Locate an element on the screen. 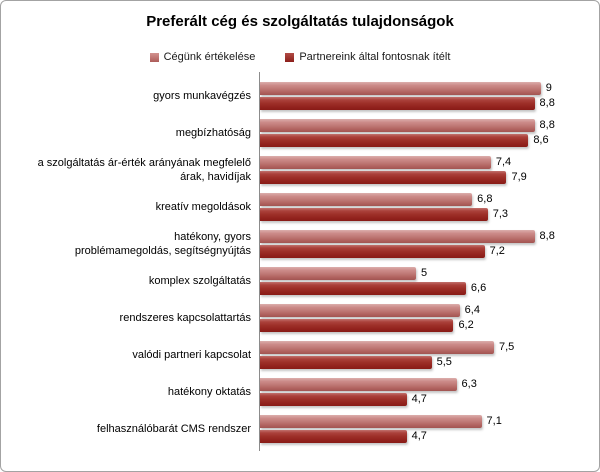  value-label: 5 is located at coordinates (424, 273).